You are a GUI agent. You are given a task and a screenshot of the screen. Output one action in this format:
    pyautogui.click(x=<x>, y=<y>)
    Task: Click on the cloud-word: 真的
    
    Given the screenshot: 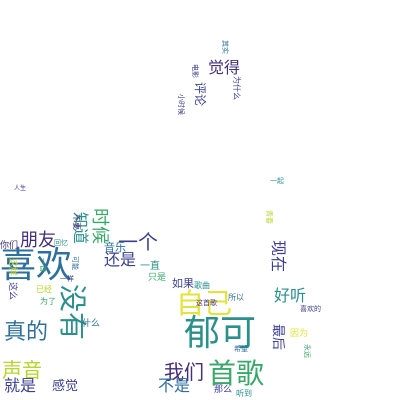 What is the action you would take?
    pyautogui.click(x=26, y=332)
    